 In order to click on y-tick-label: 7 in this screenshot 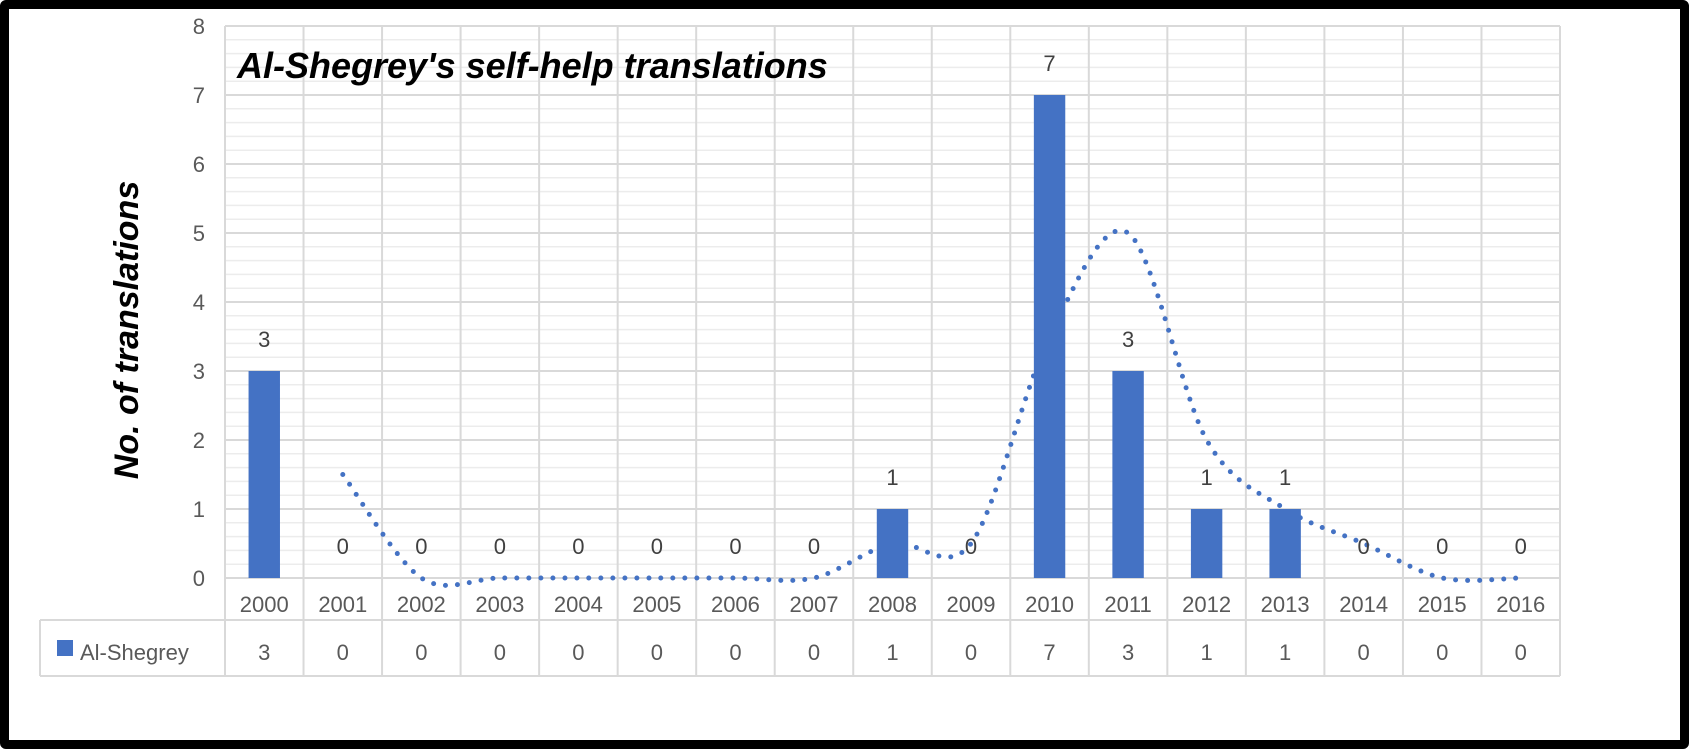, I will do `click(199, 95)`.